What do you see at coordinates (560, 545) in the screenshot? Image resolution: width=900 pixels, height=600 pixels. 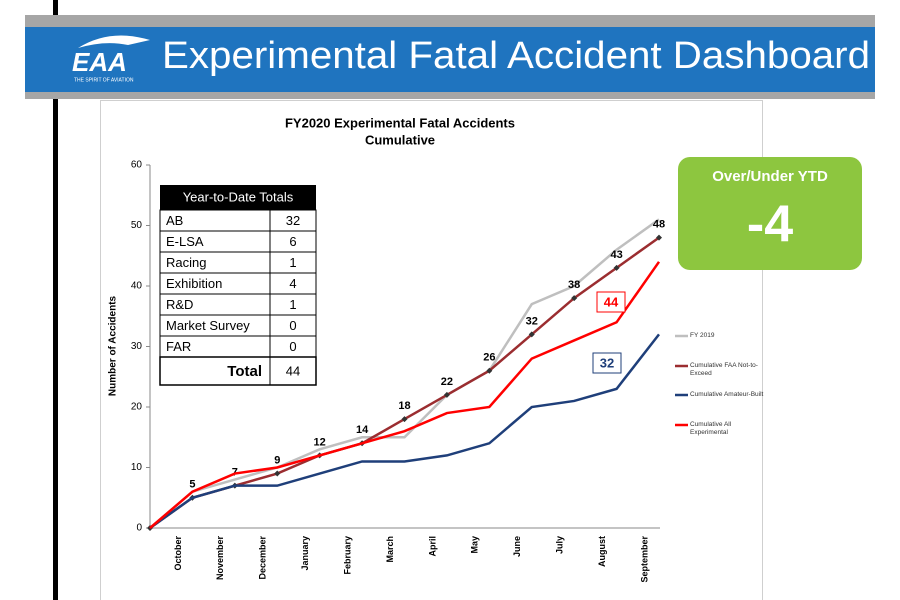 I see `x-tick-label: July` at bounding box center [560, 545].